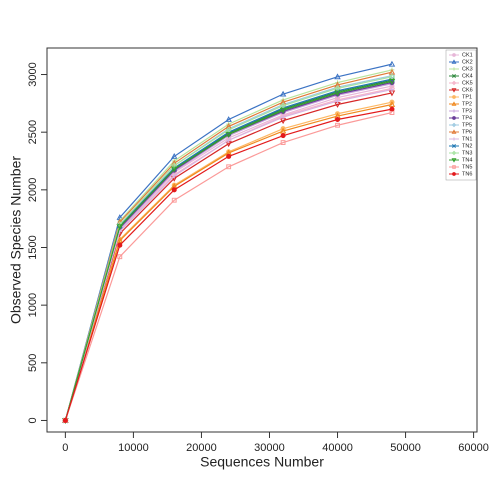  I want to click on legend-label: CK4, so click(467, 76).